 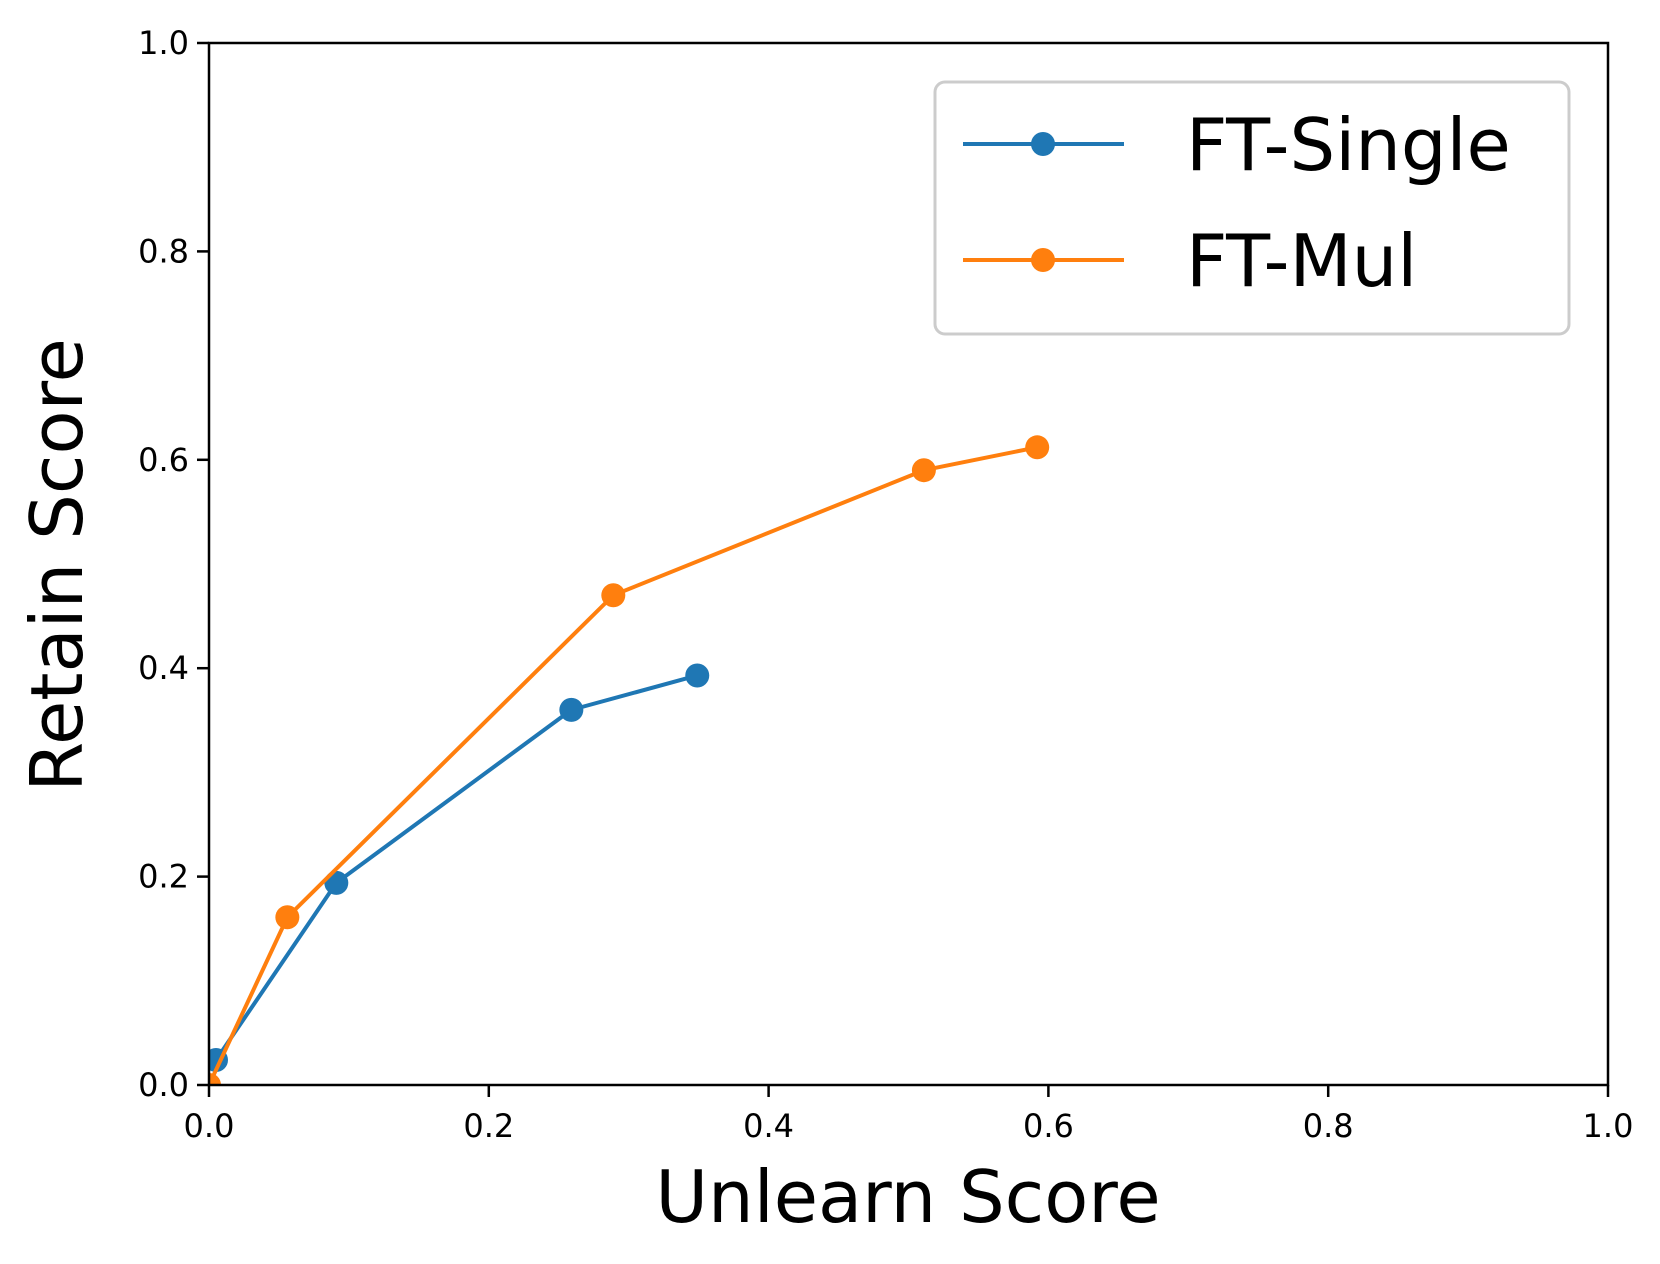 I want to click on x-tick-label: 0.6, so click(x=1048, y=1126).